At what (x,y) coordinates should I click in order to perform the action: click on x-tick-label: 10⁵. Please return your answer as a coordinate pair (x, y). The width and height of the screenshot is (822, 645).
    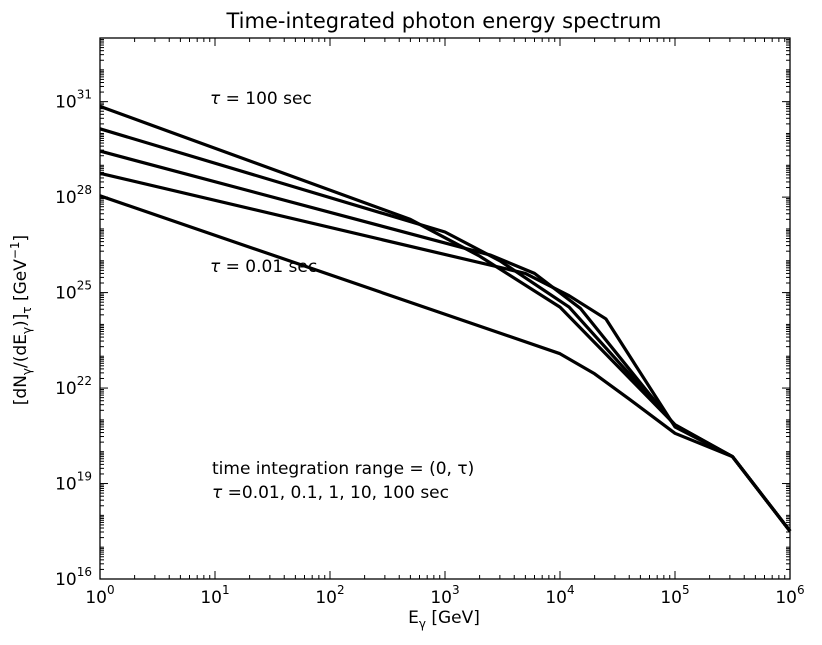
    Looking at the image, I should click on (674, 595).